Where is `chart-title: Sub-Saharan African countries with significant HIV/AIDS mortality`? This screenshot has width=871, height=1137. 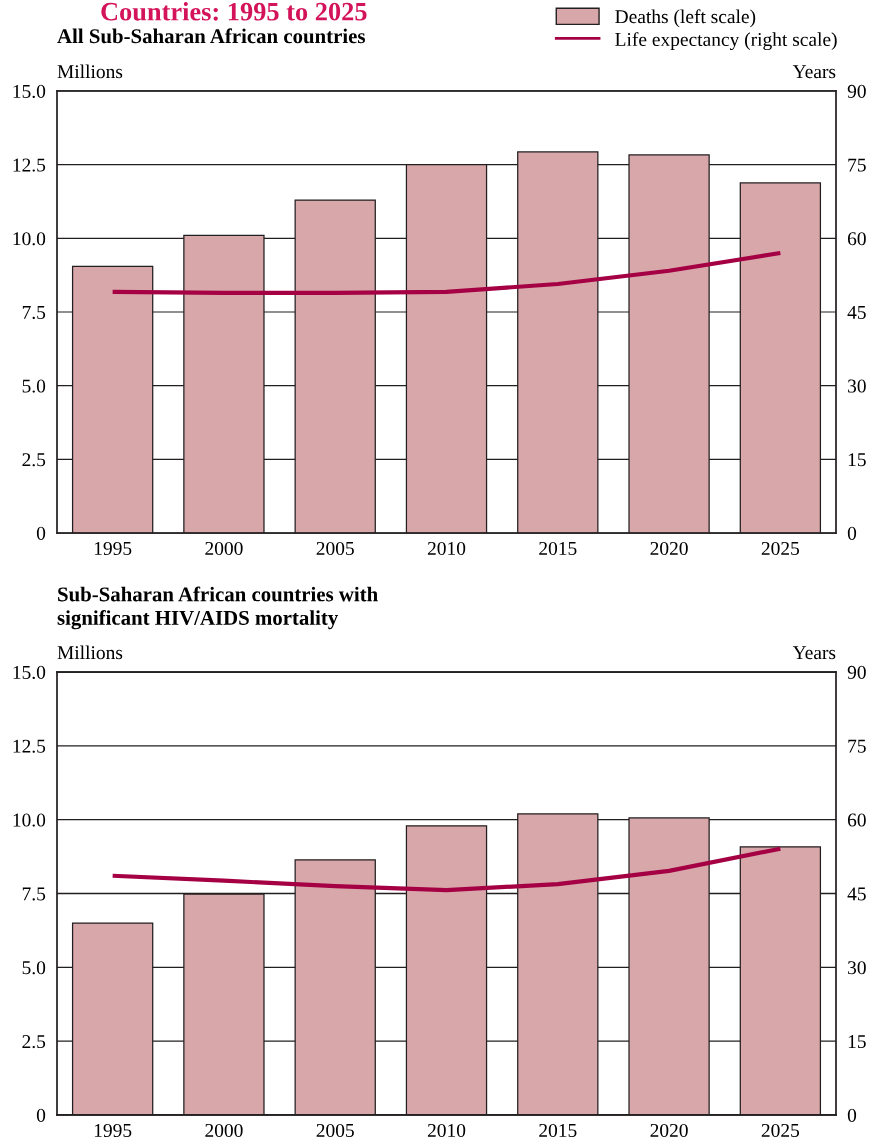
chart-title: Sub-Saharan African countries with significant HIV/AIDS mortality is located at coordinates (217, 608).